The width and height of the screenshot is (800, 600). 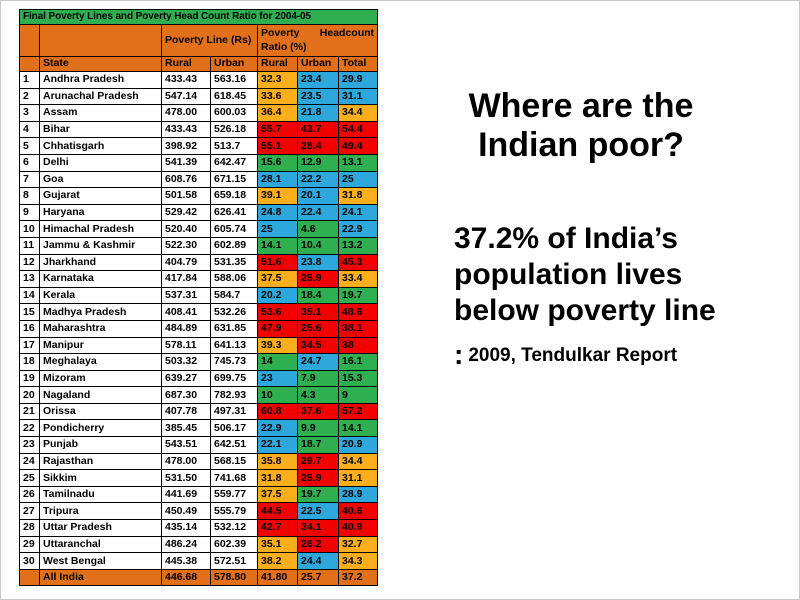 I want to click on rural-poverty-line: 578.11, so click(x=186, y=345).